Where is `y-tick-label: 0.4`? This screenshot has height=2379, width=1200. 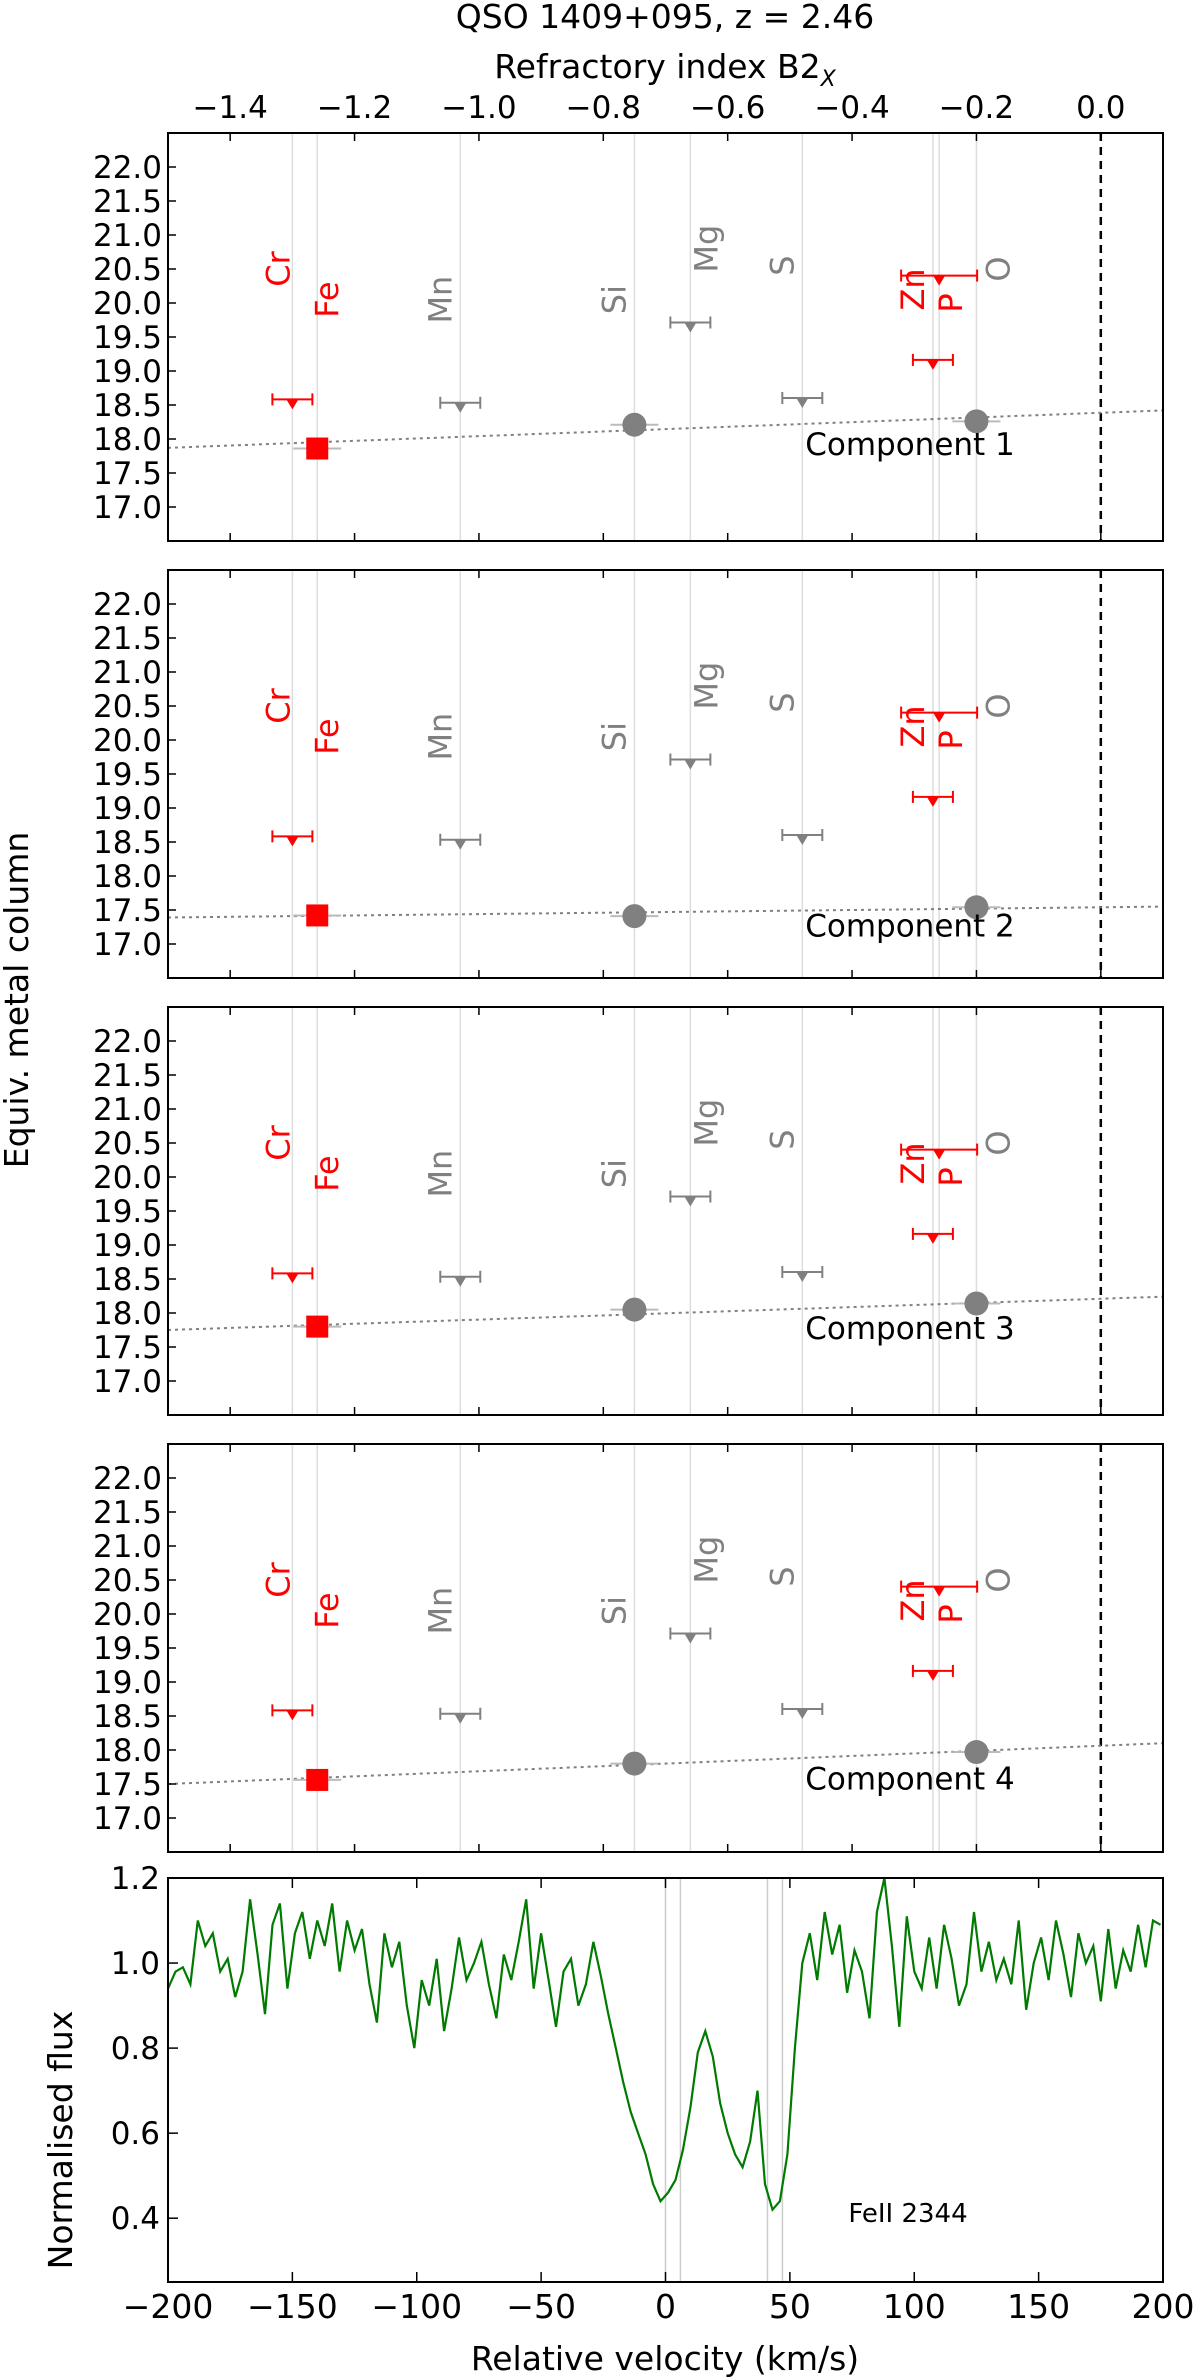 y-tick-label: 0.4 is located at coordinates (135, 2219).